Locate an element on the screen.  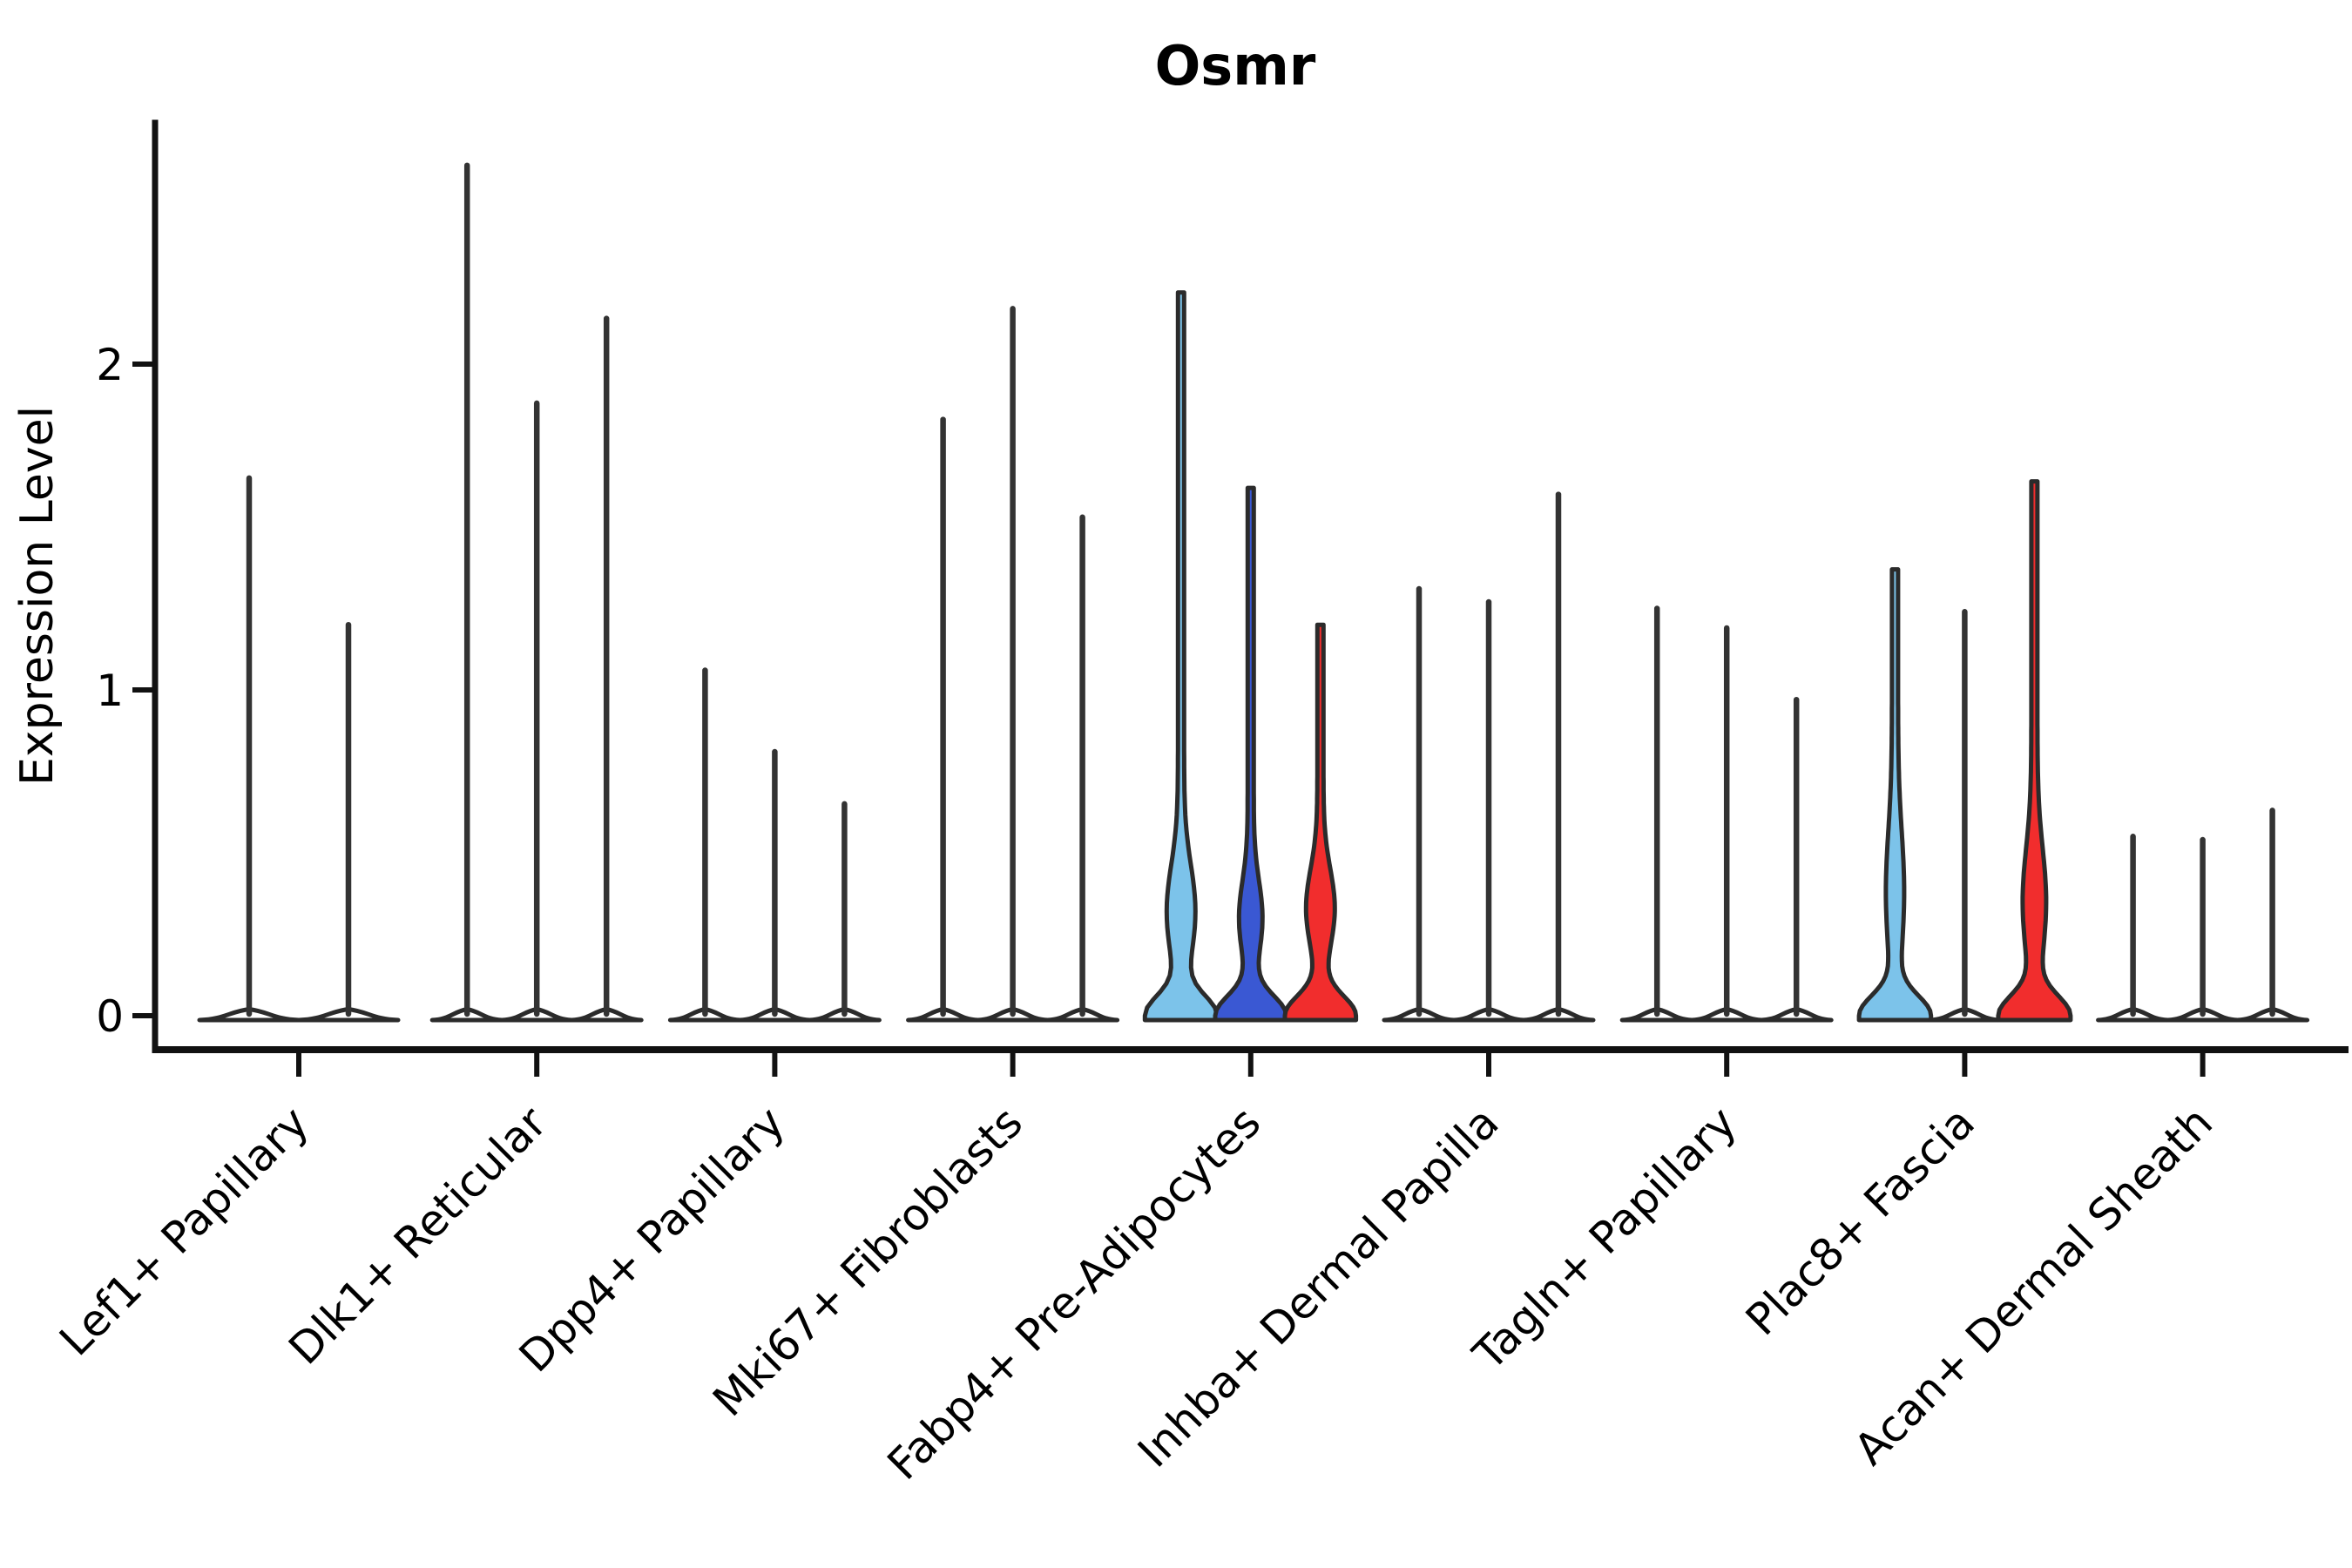
y-tick-label: 0 is located at coordinates (110, 1016).